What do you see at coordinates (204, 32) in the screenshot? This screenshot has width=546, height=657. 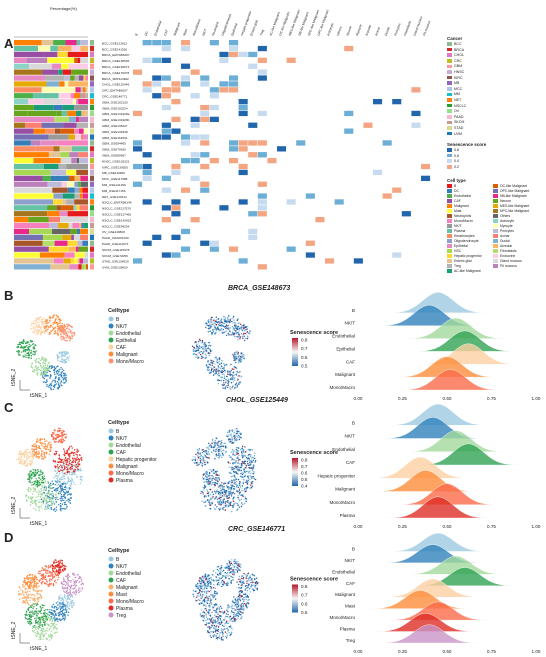 I see `celltype-column-header: NK/T` at bounding box center [204, 32].